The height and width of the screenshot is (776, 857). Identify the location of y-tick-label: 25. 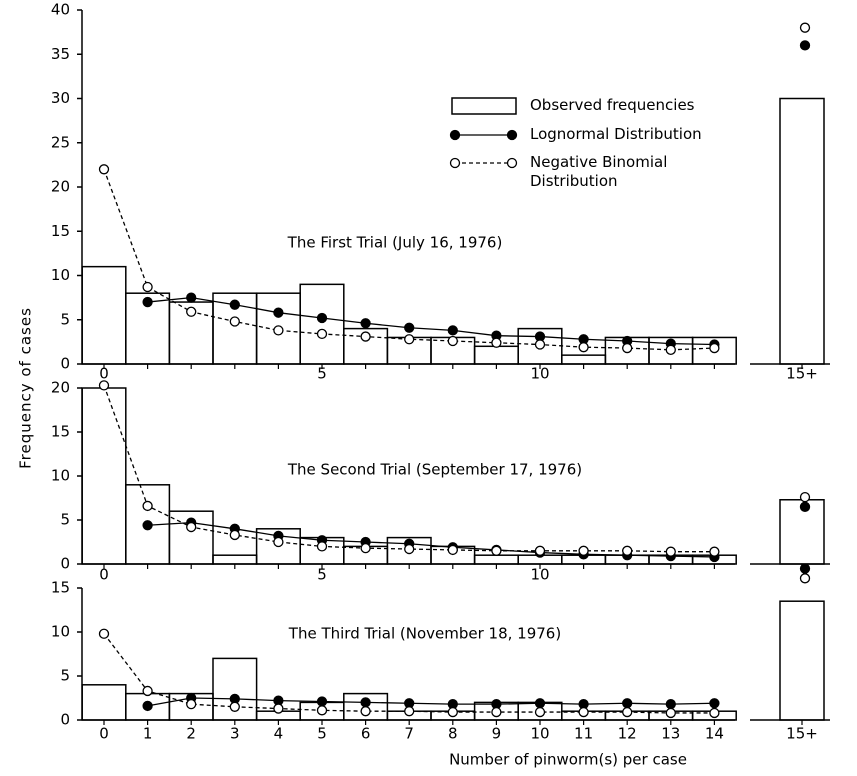
(60, 142).